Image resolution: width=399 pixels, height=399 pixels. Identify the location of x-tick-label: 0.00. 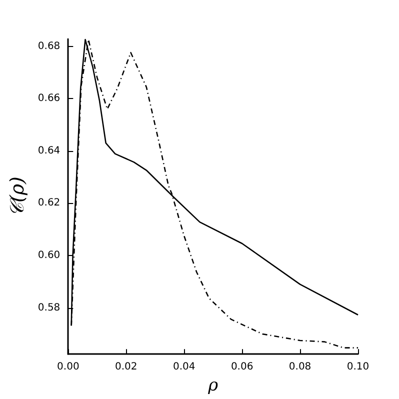
(68, 367).